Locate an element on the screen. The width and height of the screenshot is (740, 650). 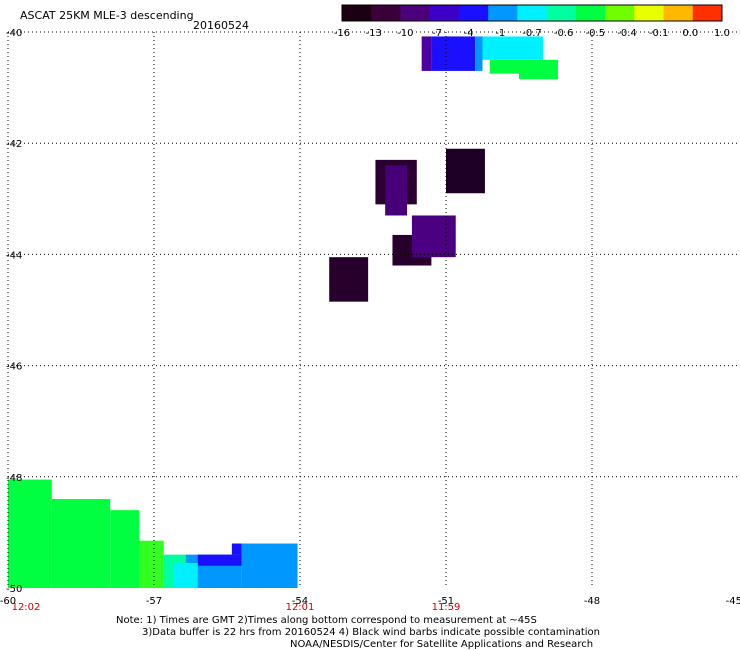
colorbar-label: -7 is located at coordinates (437, 33).